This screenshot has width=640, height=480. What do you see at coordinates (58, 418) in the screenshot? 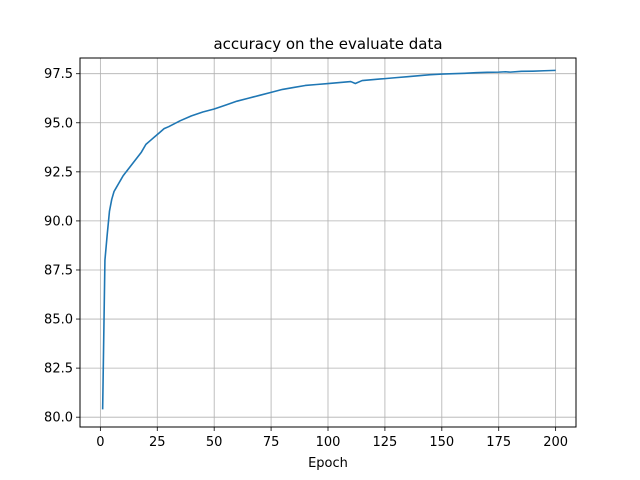
I see `y-tick-label: 80.0` at bounding box center [58, 418].